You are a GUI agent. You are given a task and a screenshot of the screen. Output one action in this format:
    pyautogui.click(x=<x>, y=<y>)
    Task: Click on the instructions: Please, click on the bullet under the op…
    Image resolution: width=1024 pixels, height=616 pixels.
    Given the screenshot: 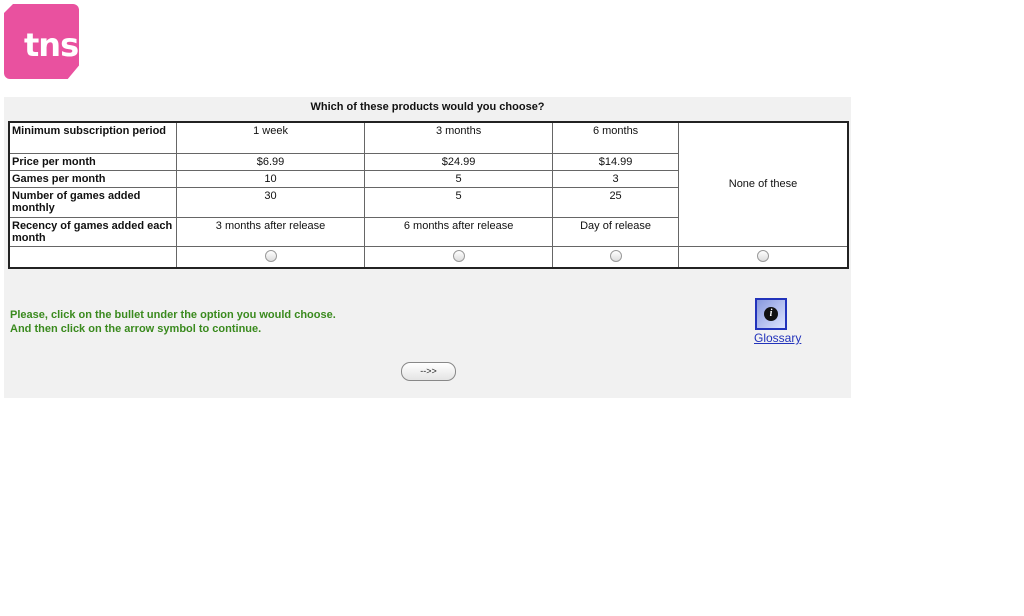 What is the action you would take?
    pyautogui.click(x=173, y=322)
    